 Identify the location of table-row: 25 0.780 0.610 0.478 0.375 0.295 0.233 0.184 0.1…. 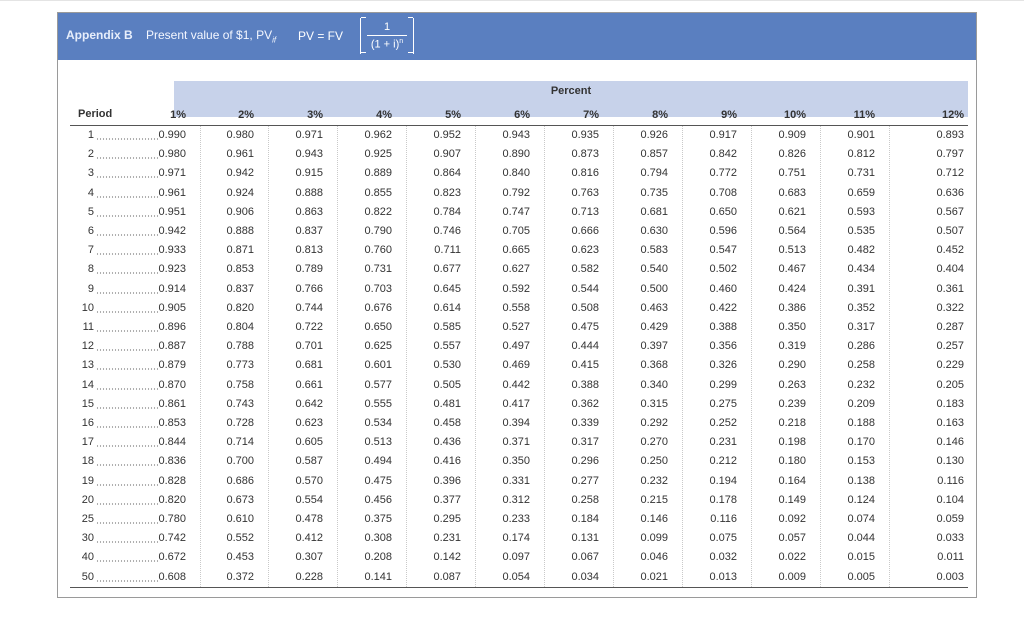
(517, 519).